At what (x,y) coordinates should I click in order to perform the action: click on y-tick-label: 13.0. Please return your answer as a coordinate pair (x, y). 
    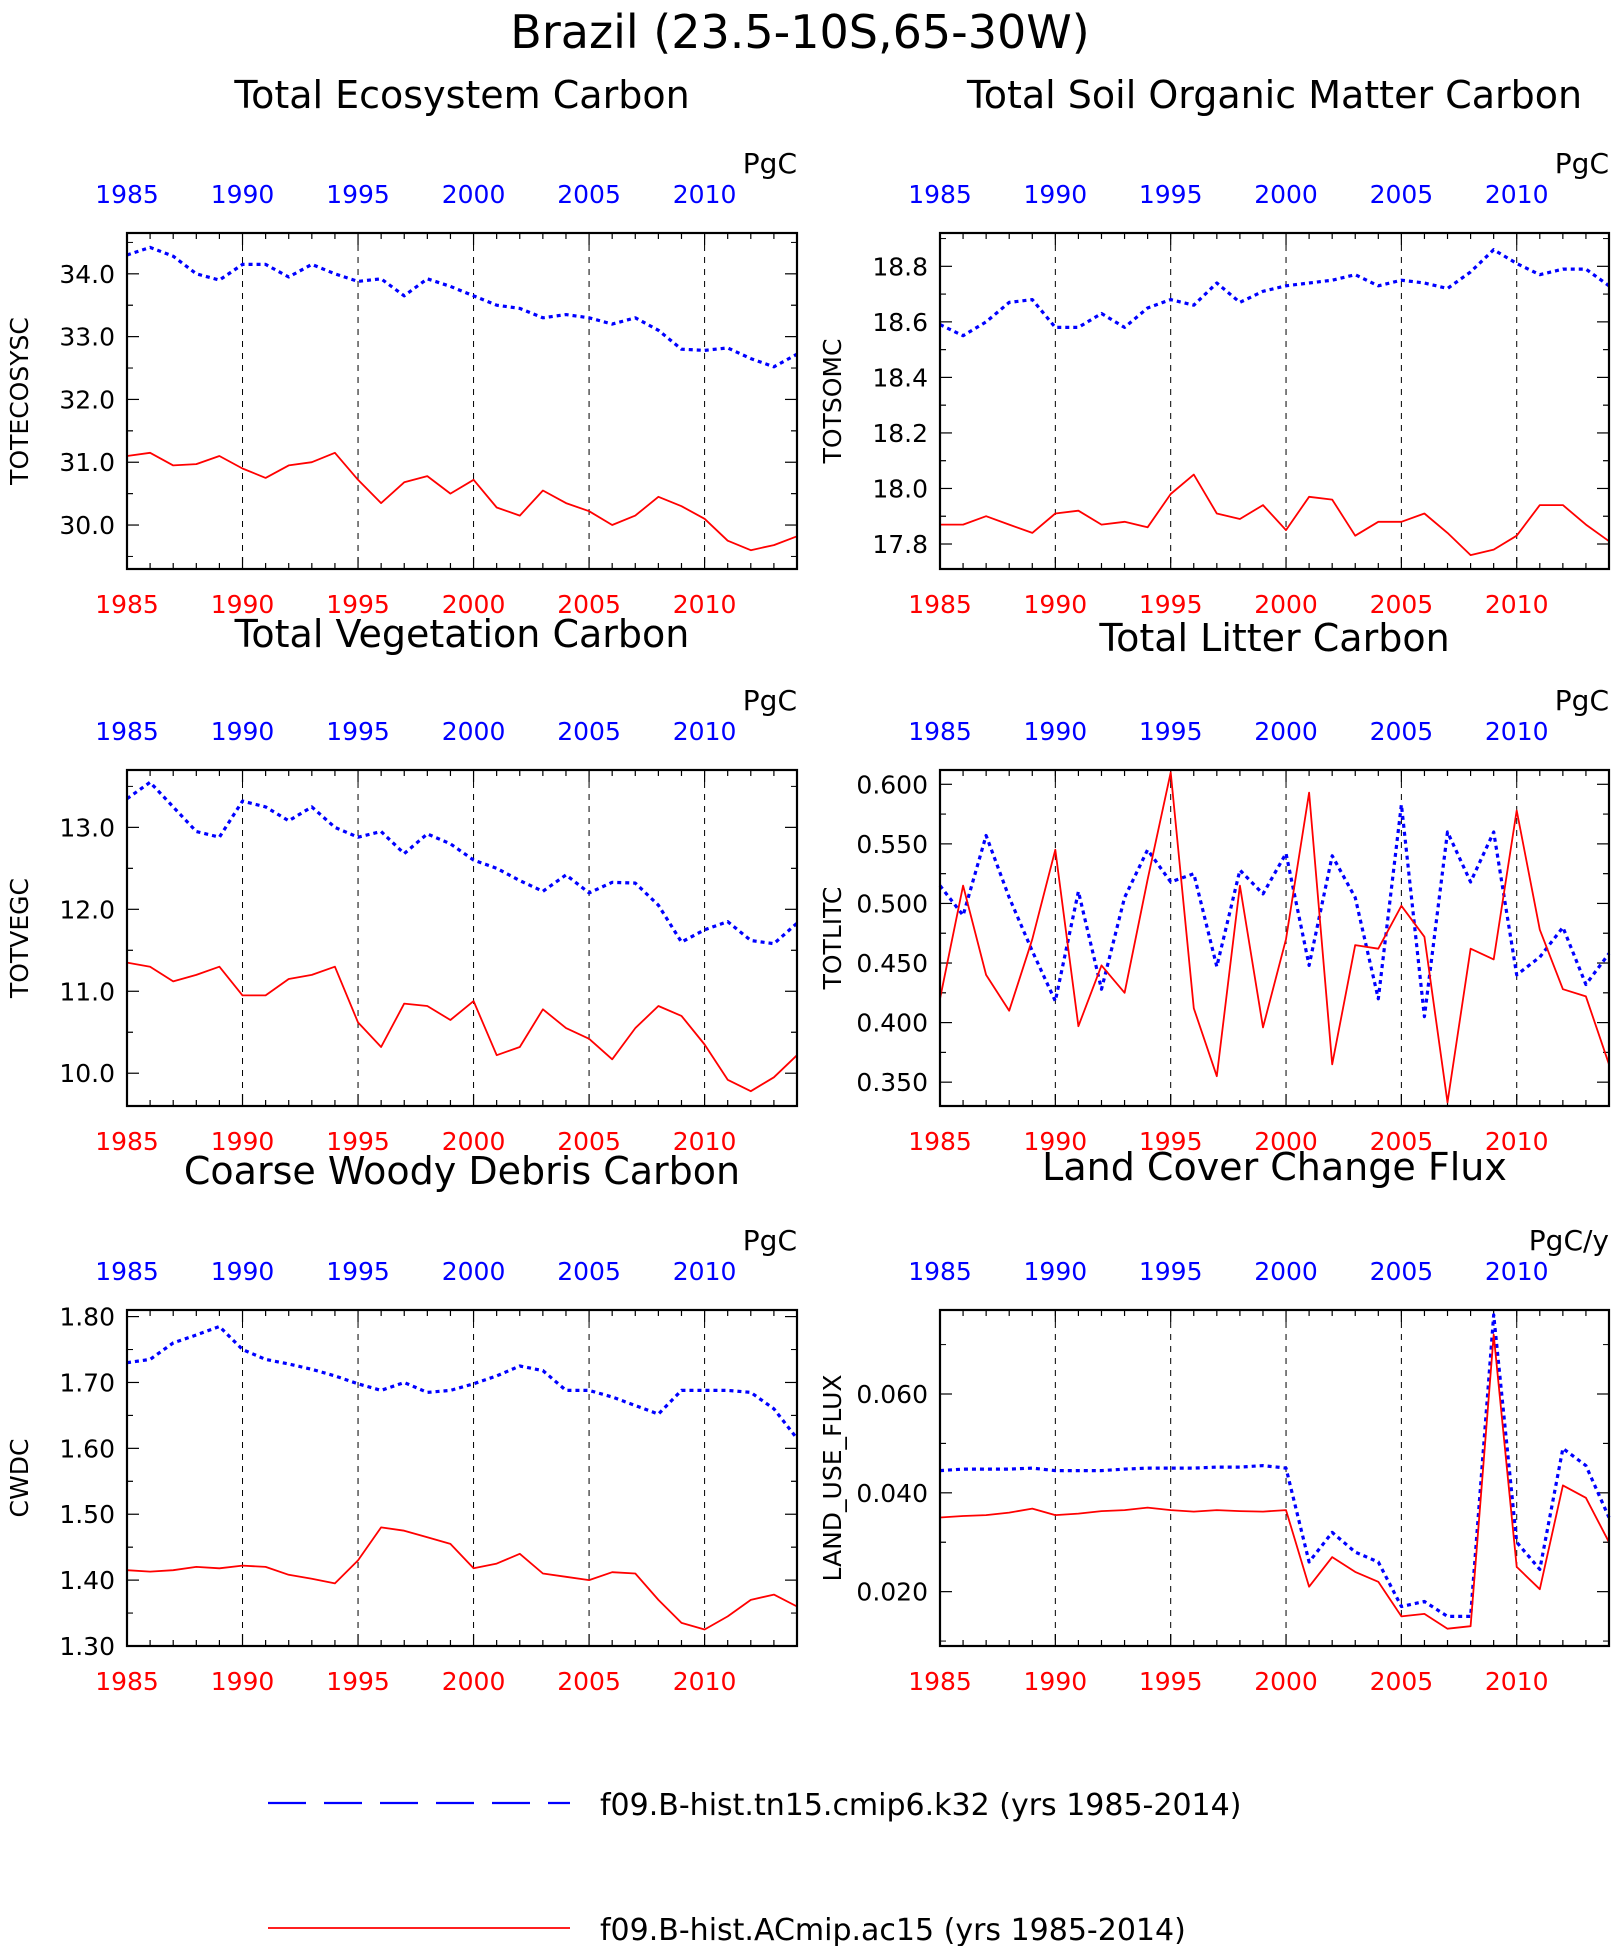
    Looking at the image, I should click on (87, 827).